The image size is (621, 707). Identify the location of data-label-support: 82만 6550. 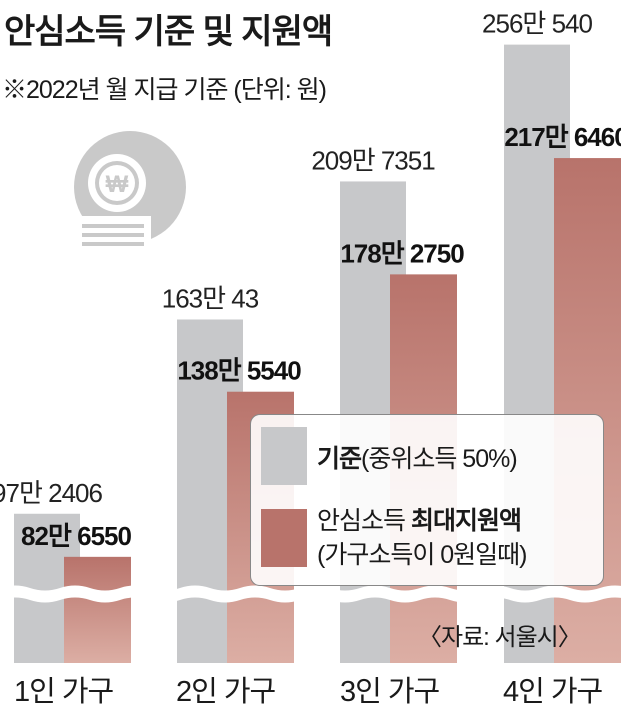
(76, 536).